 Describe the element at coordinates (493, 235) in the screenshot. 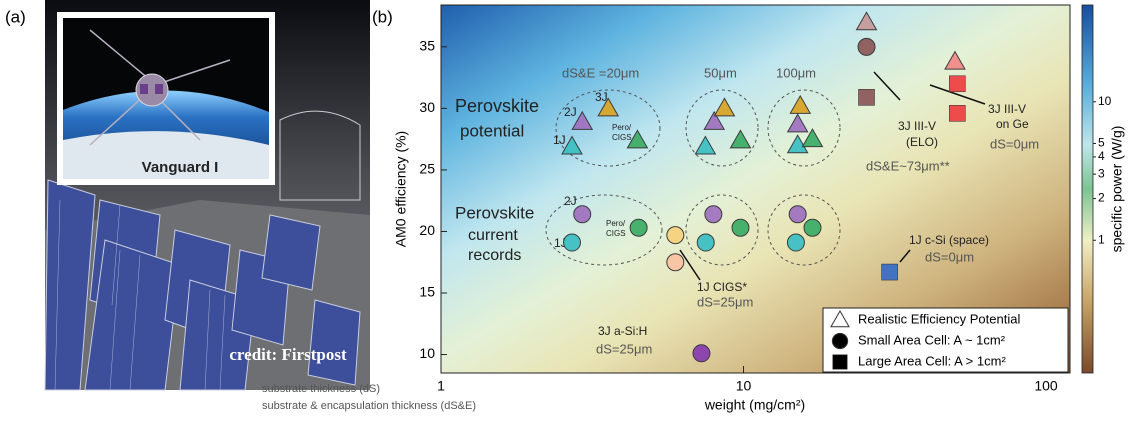

I see `annotation: current` at that location.